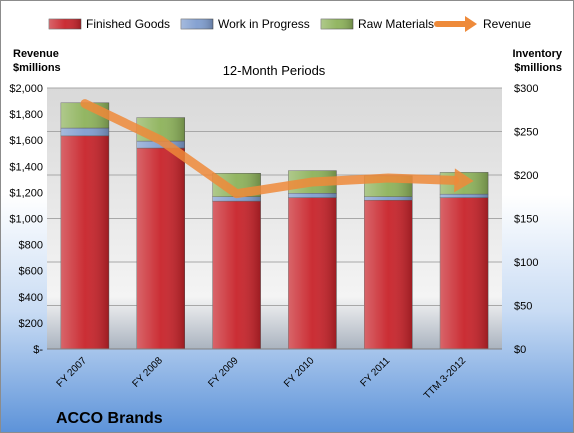 This screenshot has width=574, height=433. What do you see at coordinates (464, 180) in the screenshot?
I see `revenue-arrowhead` at bounding box center [464, 180].